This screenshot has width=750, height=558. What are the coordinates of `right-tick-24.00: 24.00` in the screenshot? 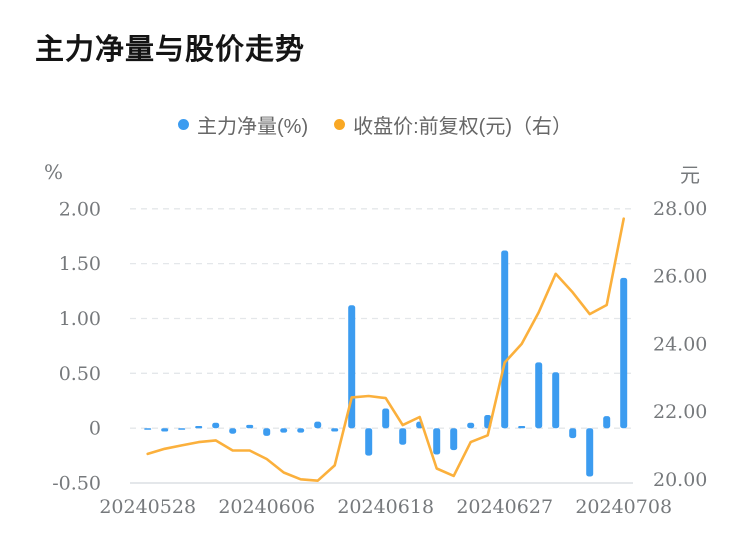 It's located at (680, 344).